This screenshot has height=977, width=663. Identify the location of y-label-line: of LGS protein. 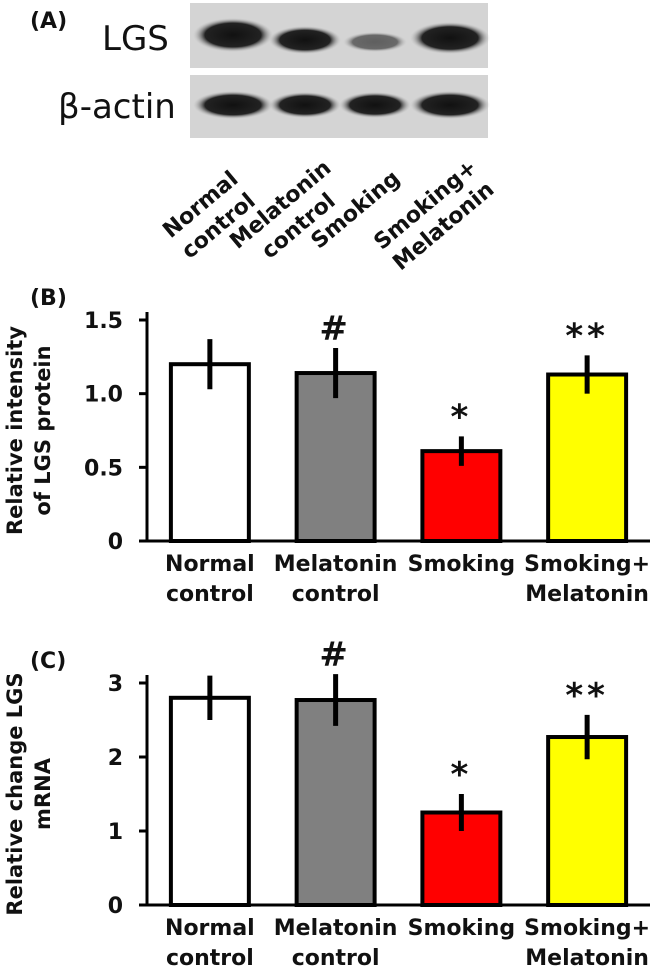
(43, 430).